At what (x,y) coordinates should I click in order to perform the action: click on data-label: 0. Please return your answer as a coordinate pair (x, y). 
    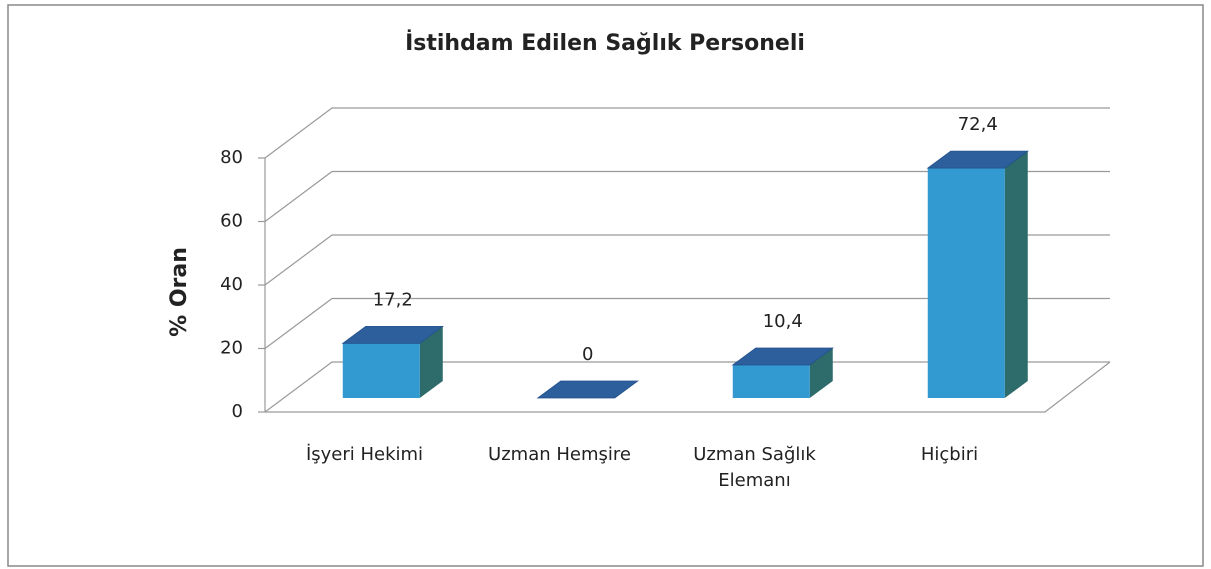
    Looking at the image, I should click on (587, 354).